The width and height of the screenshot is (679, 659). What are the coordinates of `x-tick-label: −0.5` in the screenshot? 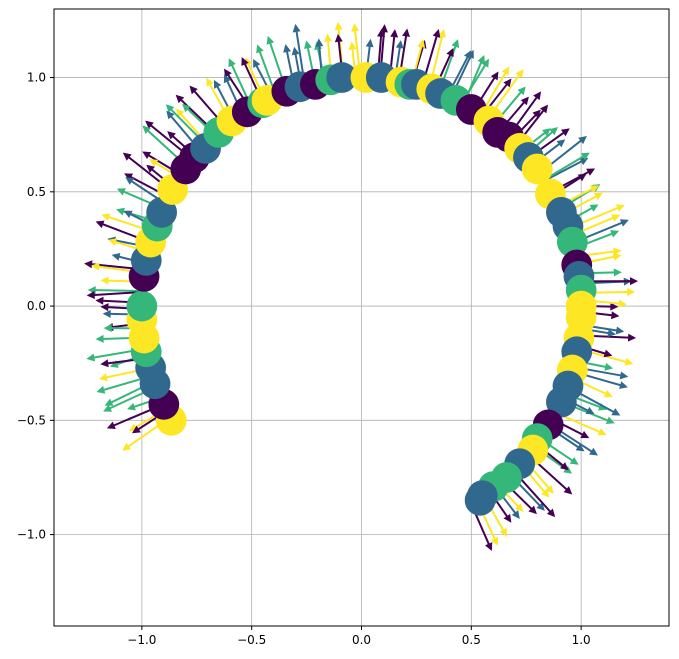 It's located at (251, 640).